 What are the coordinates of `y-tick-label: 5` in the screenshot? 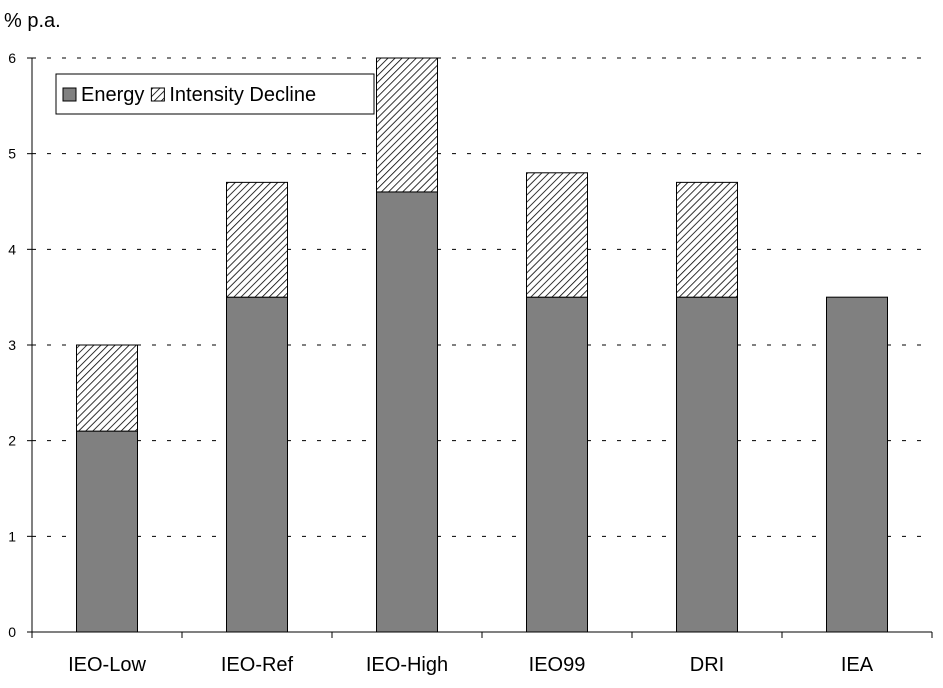 It's located at (12, 154).